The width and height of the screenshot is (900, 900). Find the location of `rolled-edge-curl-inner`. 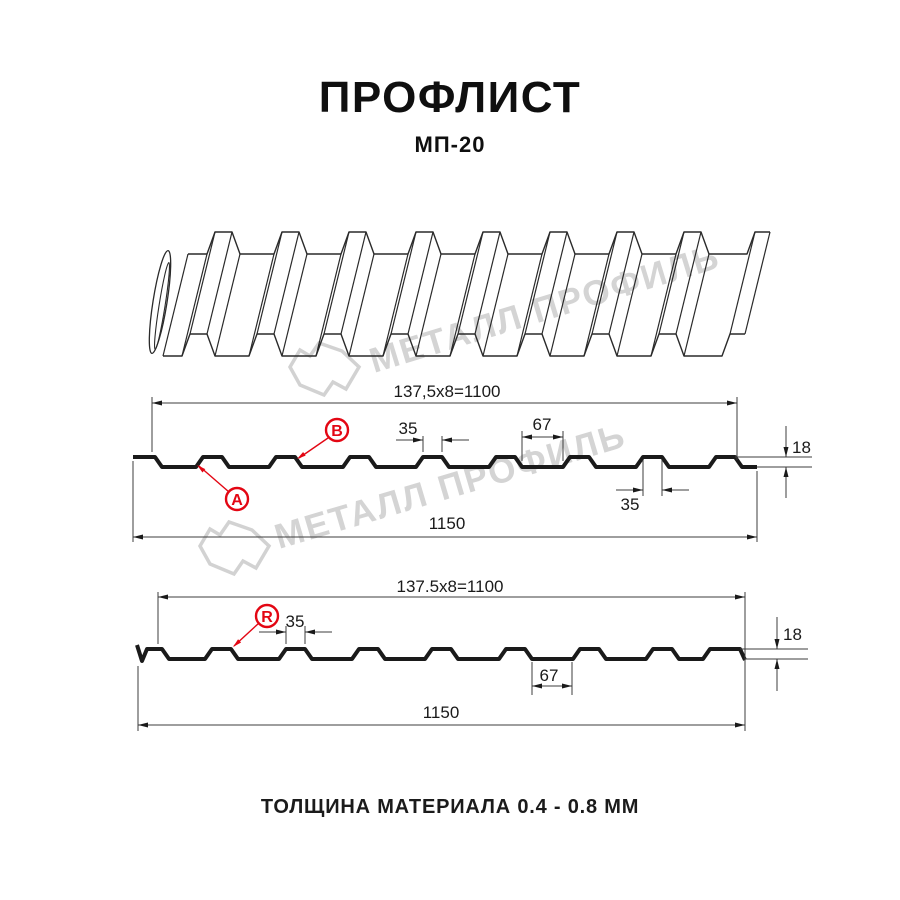

rolled-edge-curl-inner is located at coordinates (162, 306).